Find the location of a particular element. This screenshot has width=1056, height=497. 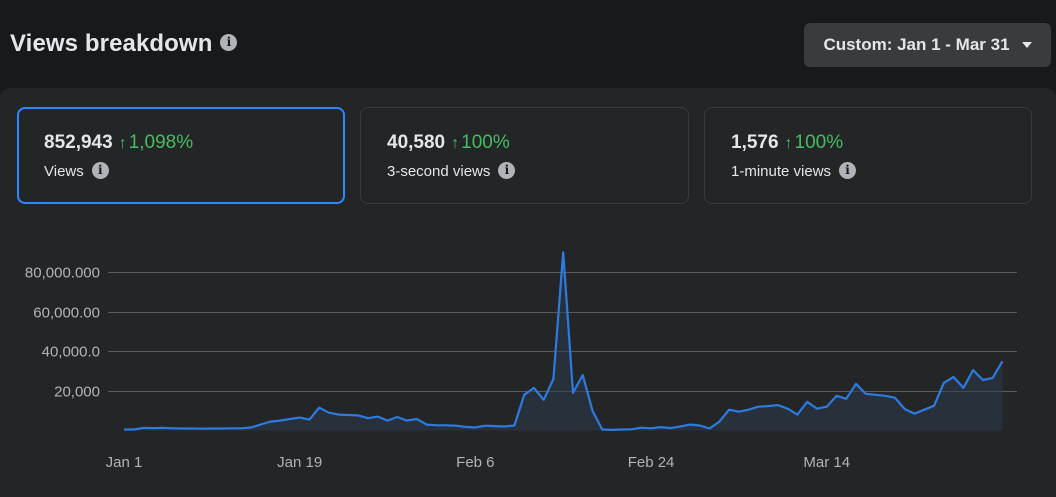

metric-card-views: 852,943 ↑ 1,098% Views i is located at coordinates (181, 155).